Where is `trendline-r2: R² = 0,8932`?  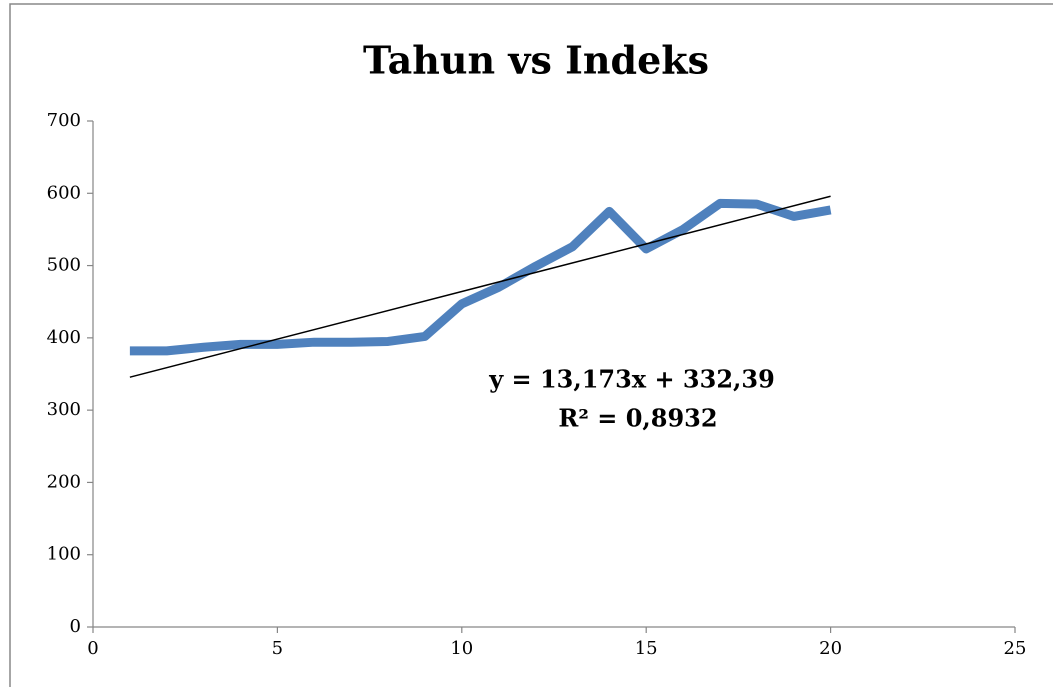 trendline-r2: R² = 0,8932 is located at coordinates (637, 418).